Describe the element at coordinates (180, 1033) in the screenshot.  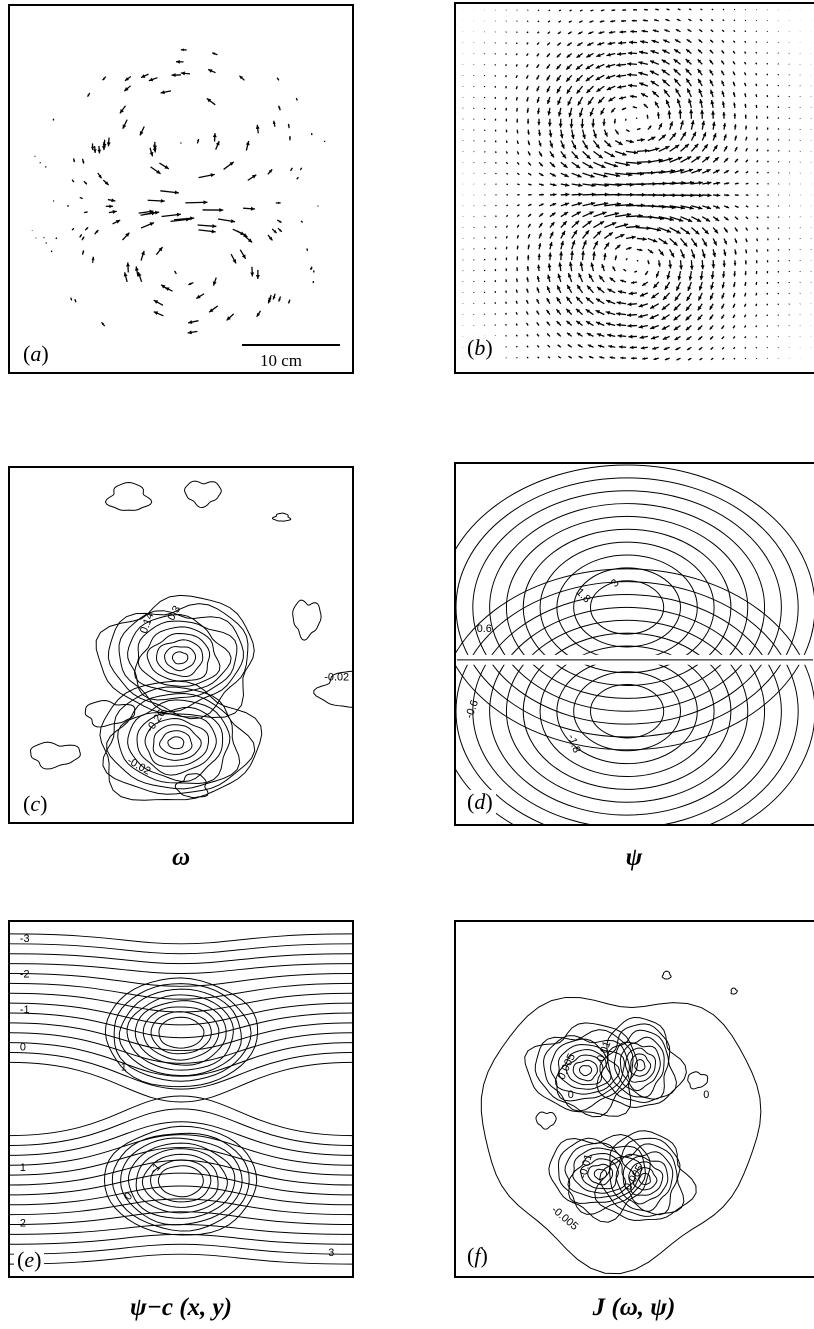
I see `closed-streamline-upper` at that location.